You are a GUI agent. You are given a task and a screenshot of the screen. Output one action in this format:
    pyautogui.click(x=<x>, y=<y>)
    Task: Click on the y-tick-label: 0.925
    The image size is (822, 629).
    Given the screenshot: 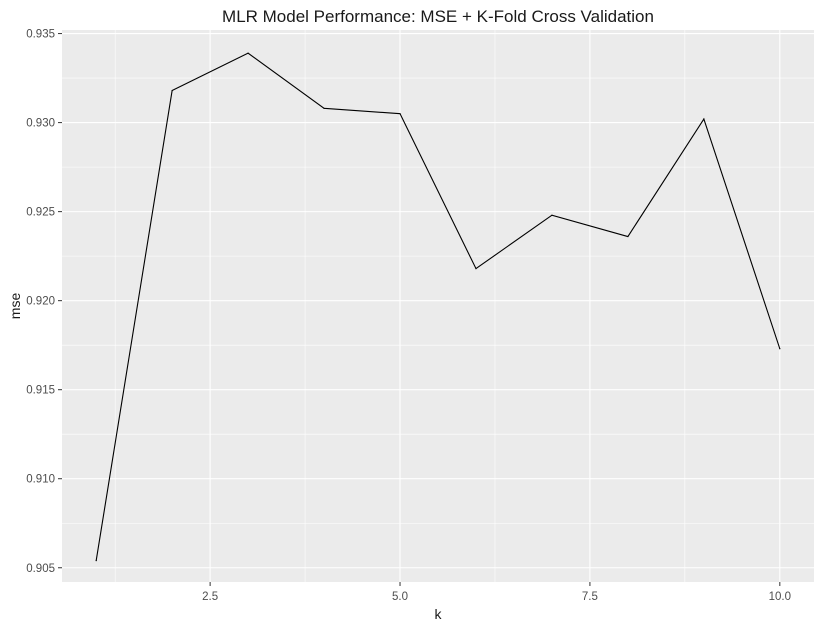 What is the action you would take?
    pyautogui.click(x=40, y=213)
    